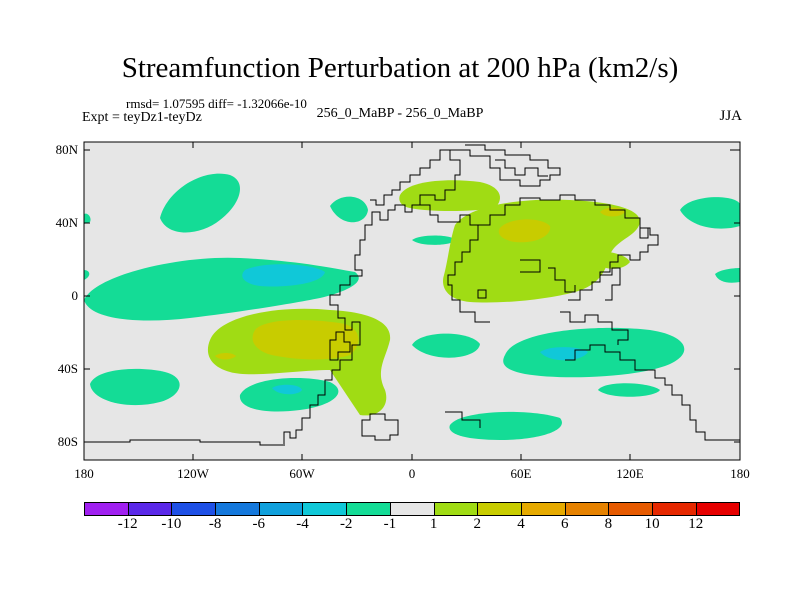 Image resolution: width=800 pixels, height=600 pixels. What do you see at coordinates (740, 473) in the screenshot?
I see `lon-label-180e: 180` at bounding box center [740, 473].